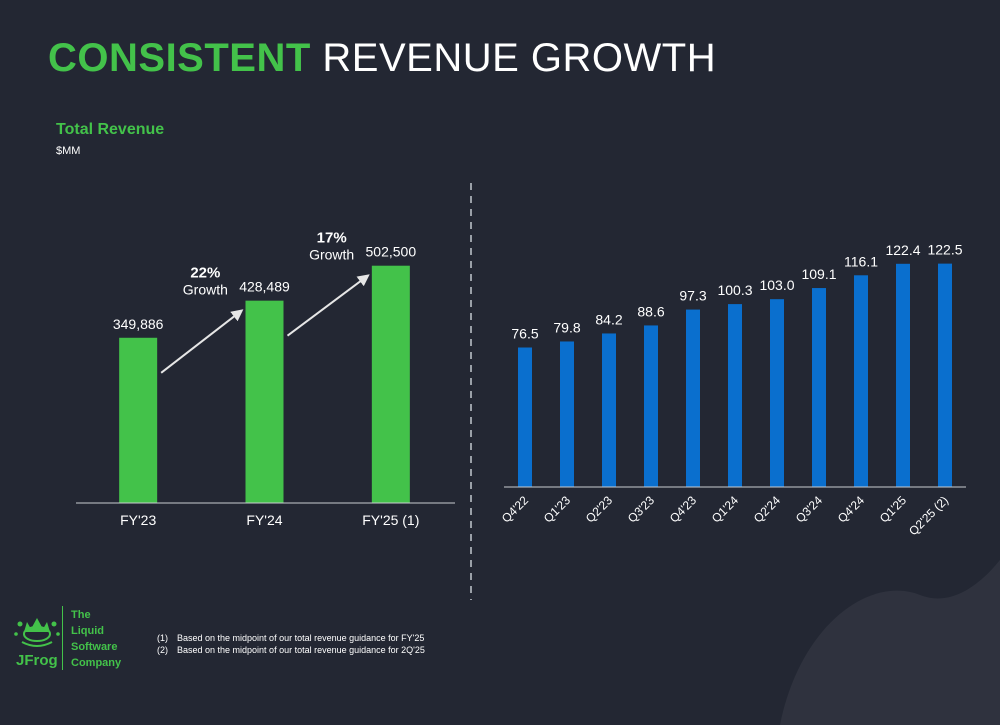 The height and width of the screenshot is (725, 1000). What do you see at coordinates (557, 509) in the screenshot?
I see `quarterly-category-label: Q1'23` at bounding box center [557, 509].